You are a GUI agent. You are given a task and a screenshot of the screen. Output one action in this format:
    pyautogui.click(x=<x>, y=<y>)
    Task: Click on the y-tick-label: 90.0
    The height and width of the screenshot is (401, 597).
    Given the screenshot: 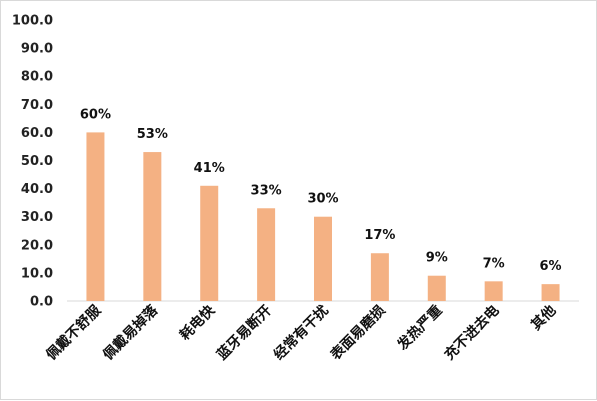 What is the action you would take?
    pyautogui.click(x=37, y=49)
    